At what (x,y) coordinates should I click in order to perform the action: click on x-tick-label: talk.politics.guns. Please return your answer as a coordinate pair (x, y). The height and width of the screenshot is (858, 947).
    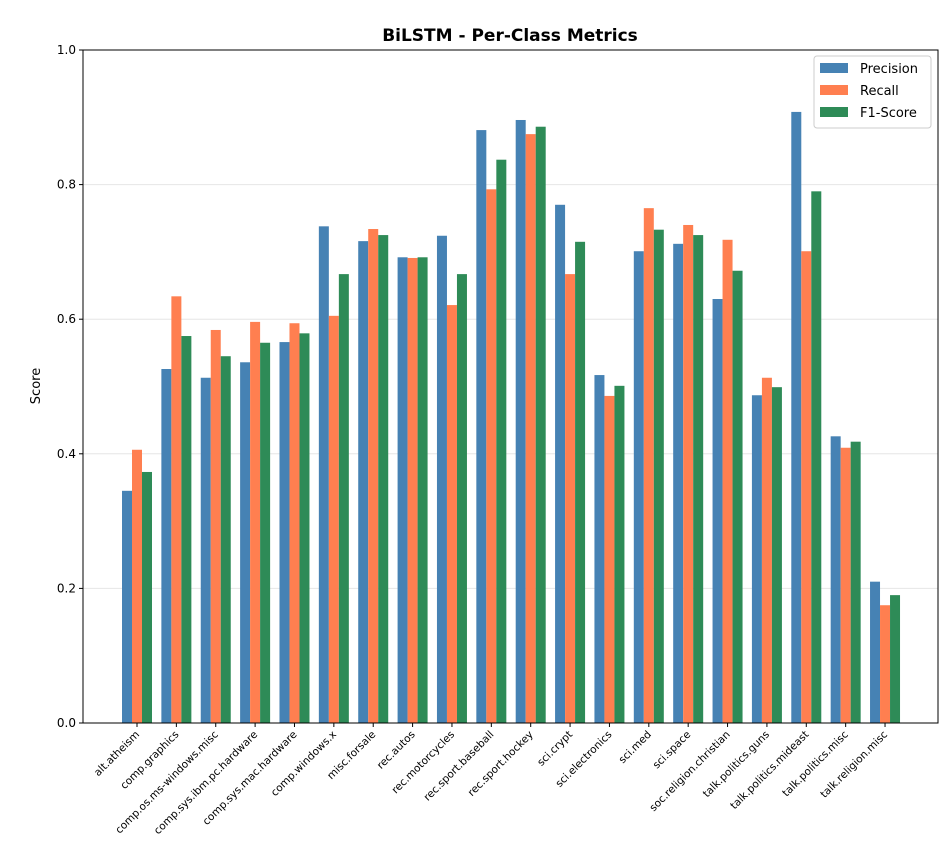
    Looking at the image, I should click on (736, 764).